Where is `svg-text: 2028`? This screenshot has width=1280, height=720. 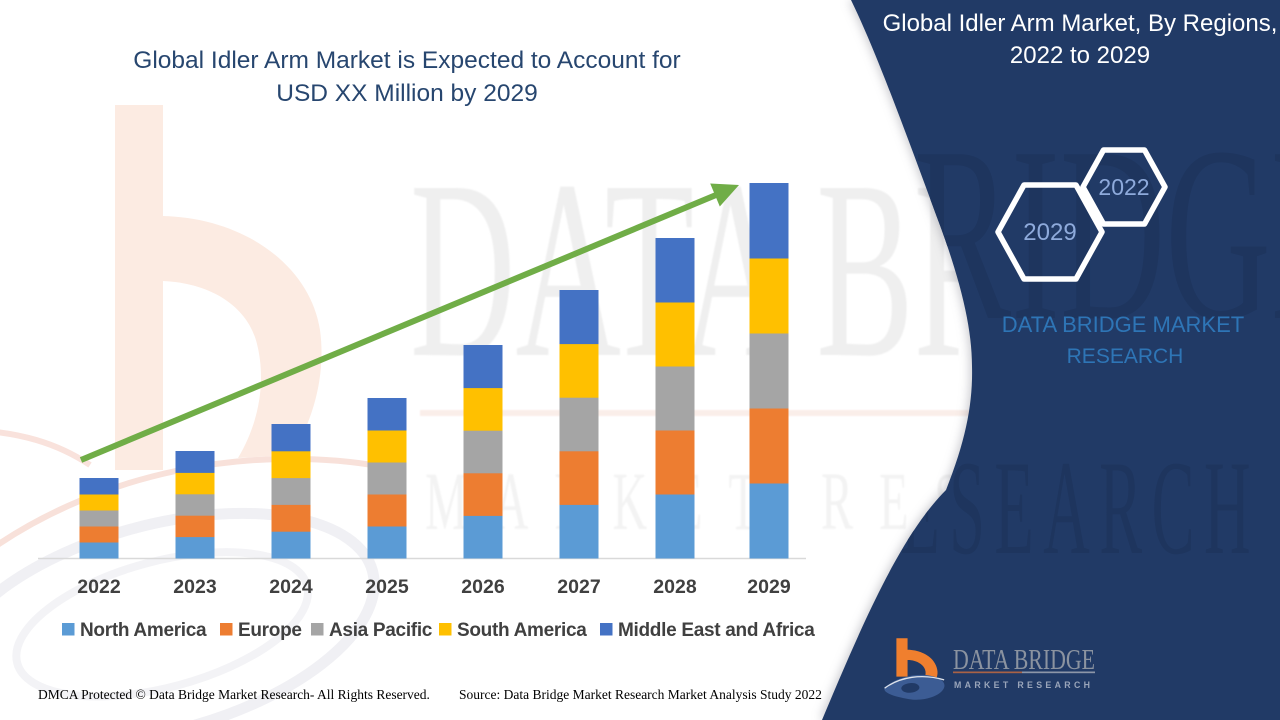 svg-text: 2028 is located at coordinates (675, 587).